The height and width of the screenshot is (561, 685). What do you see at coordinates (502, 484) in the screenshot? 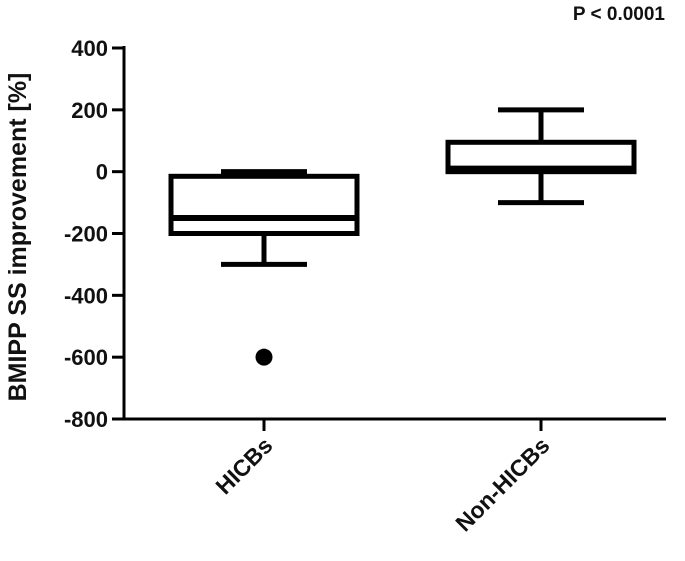
I see `x-tick-label: Non-HICBs` at bounding box center [502, 484].